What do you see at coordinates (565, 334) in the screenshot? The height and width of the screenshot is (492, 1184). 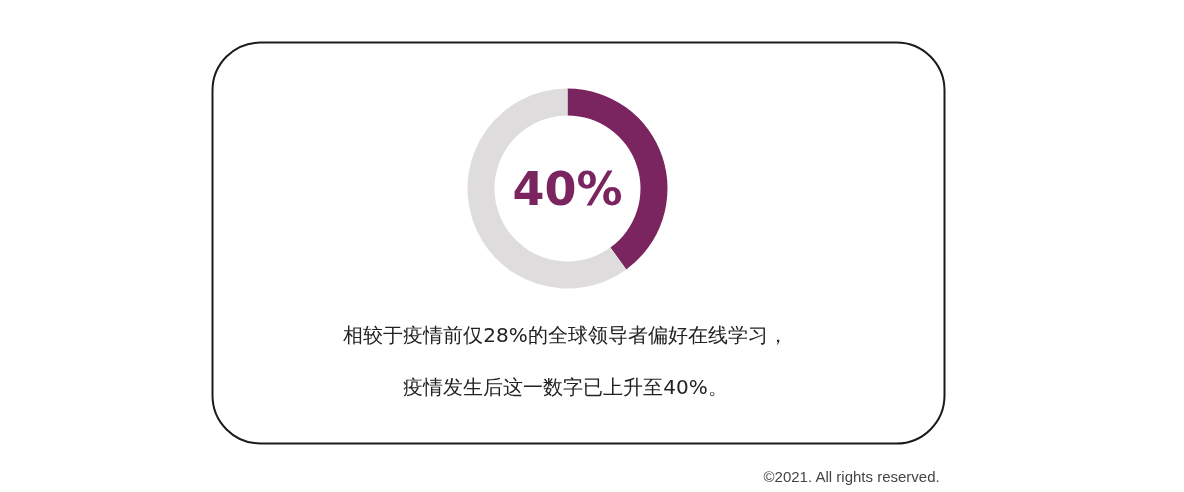 I see `text: 相较于疫情前仅28%的全球领导者偏好在线学习，` at bounding box center [565, 334].